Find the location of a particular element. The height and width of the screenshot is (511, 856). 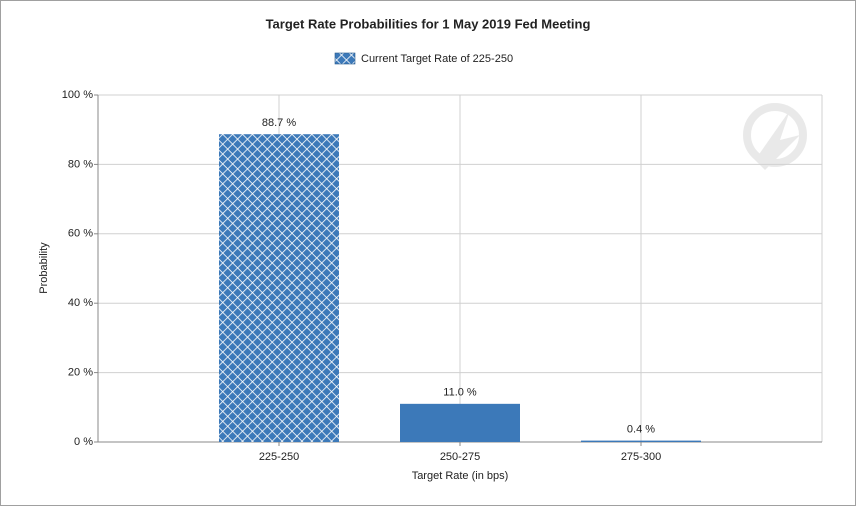

y-tick-label: 40 % is located at coordinates (80, 303).